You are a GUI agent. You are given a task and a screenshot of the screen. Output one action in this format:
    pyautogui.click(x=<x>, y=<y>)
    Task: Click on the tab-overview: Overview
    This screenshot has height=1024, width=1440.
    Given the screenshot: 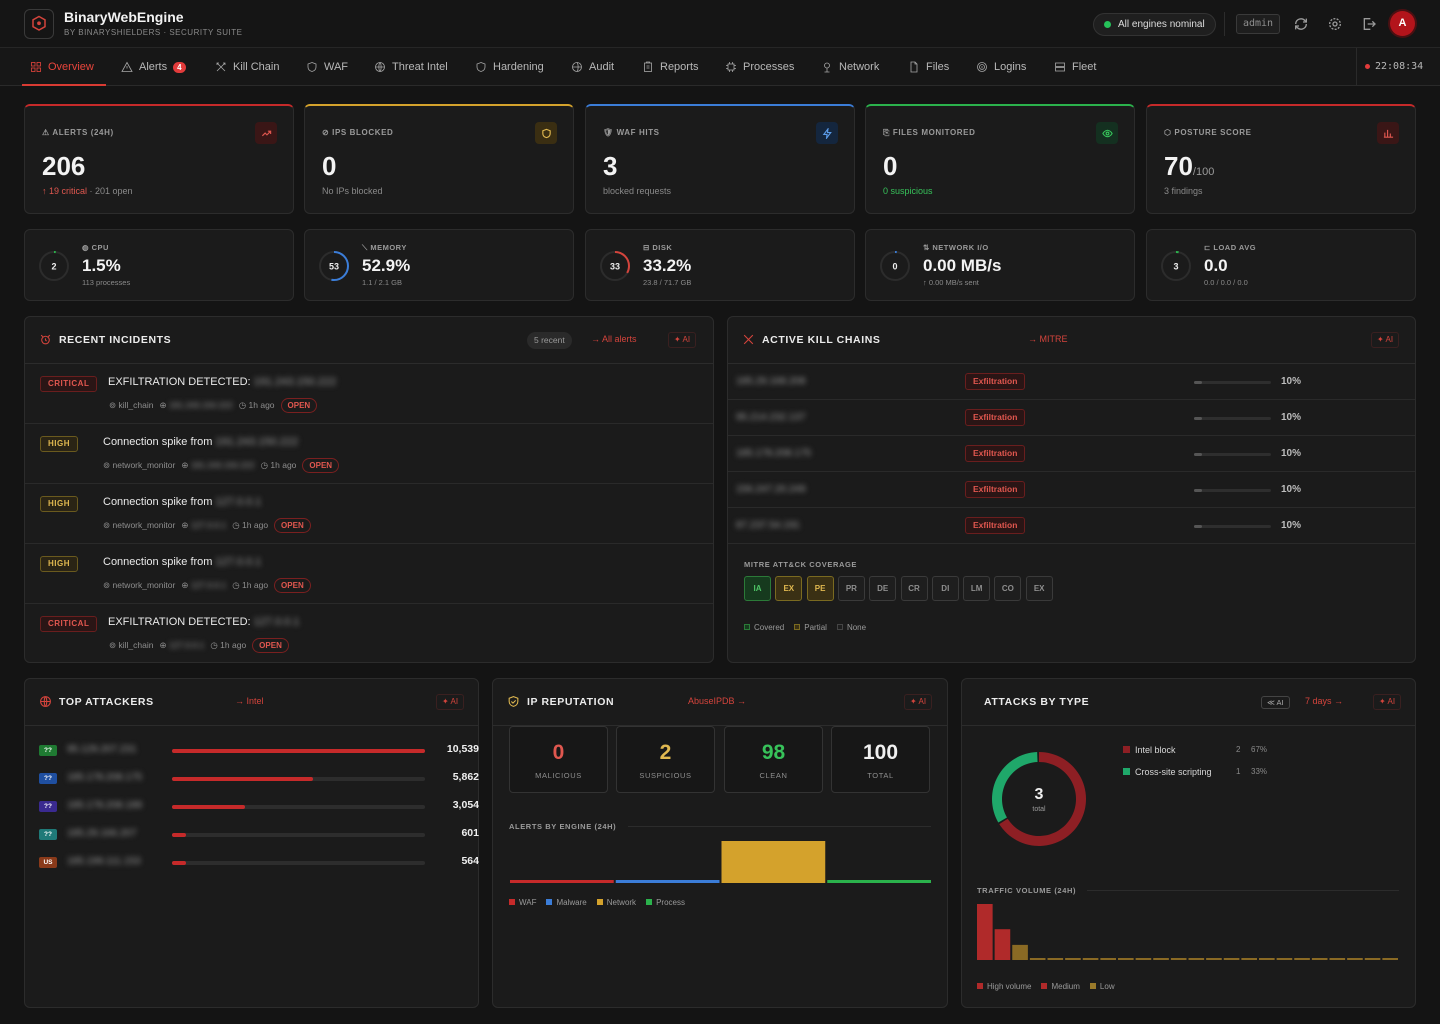 What is the action you would take?
    pyautogui.click(x=64, y=67)
    